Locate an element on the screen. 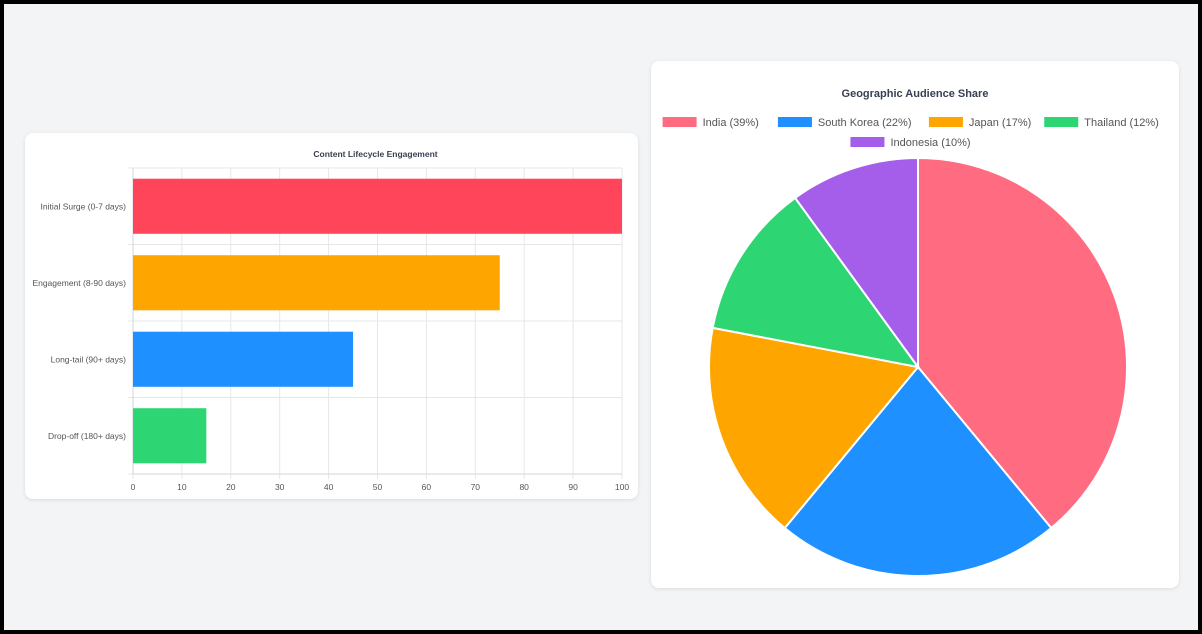 This screenshot has width=1202, height=634. legend-label: India (39%) is located at coordinates (731, 123).